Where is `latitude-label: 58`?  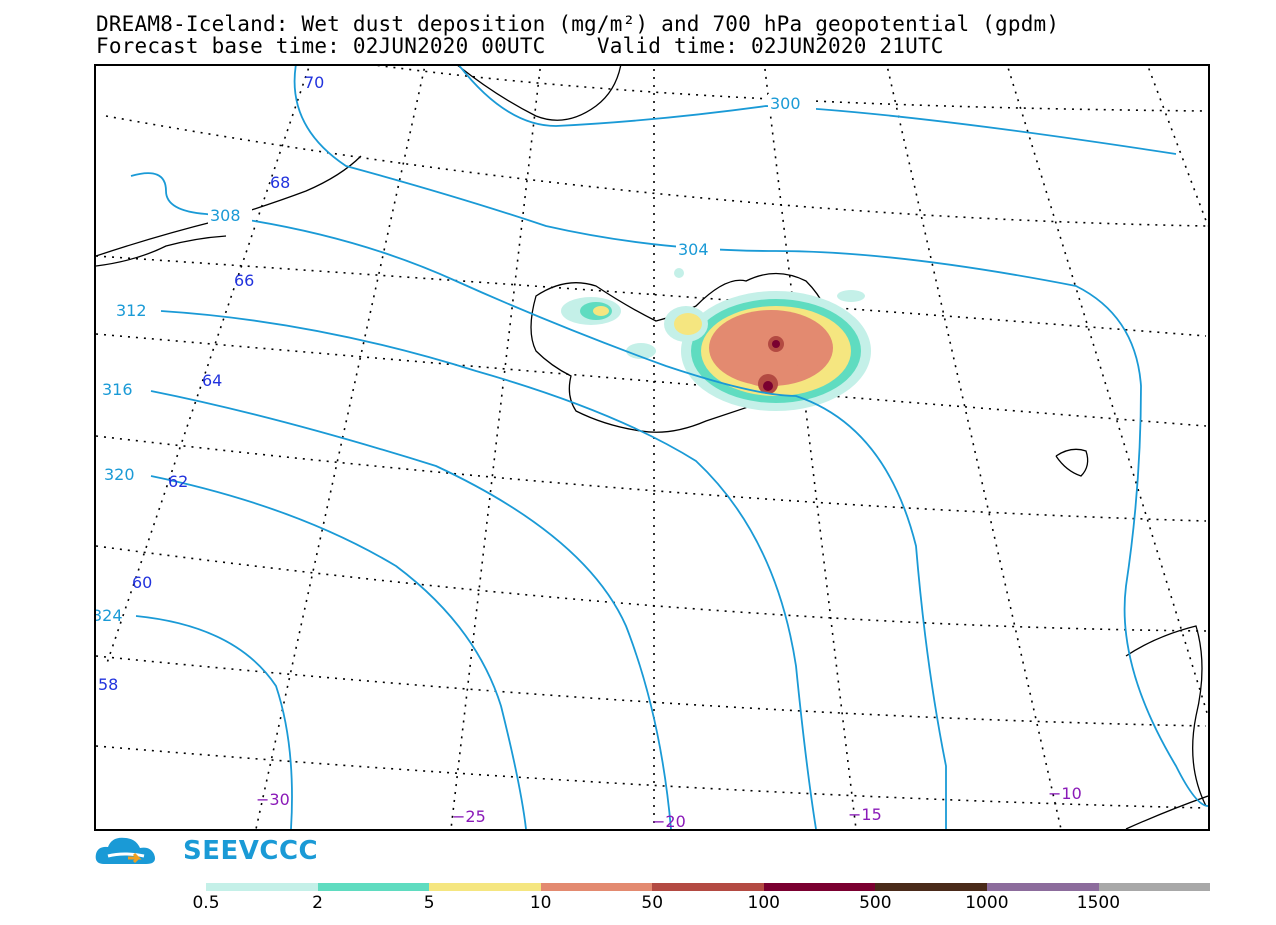
latitude-label: 58 is located at coordinates (108, 684).